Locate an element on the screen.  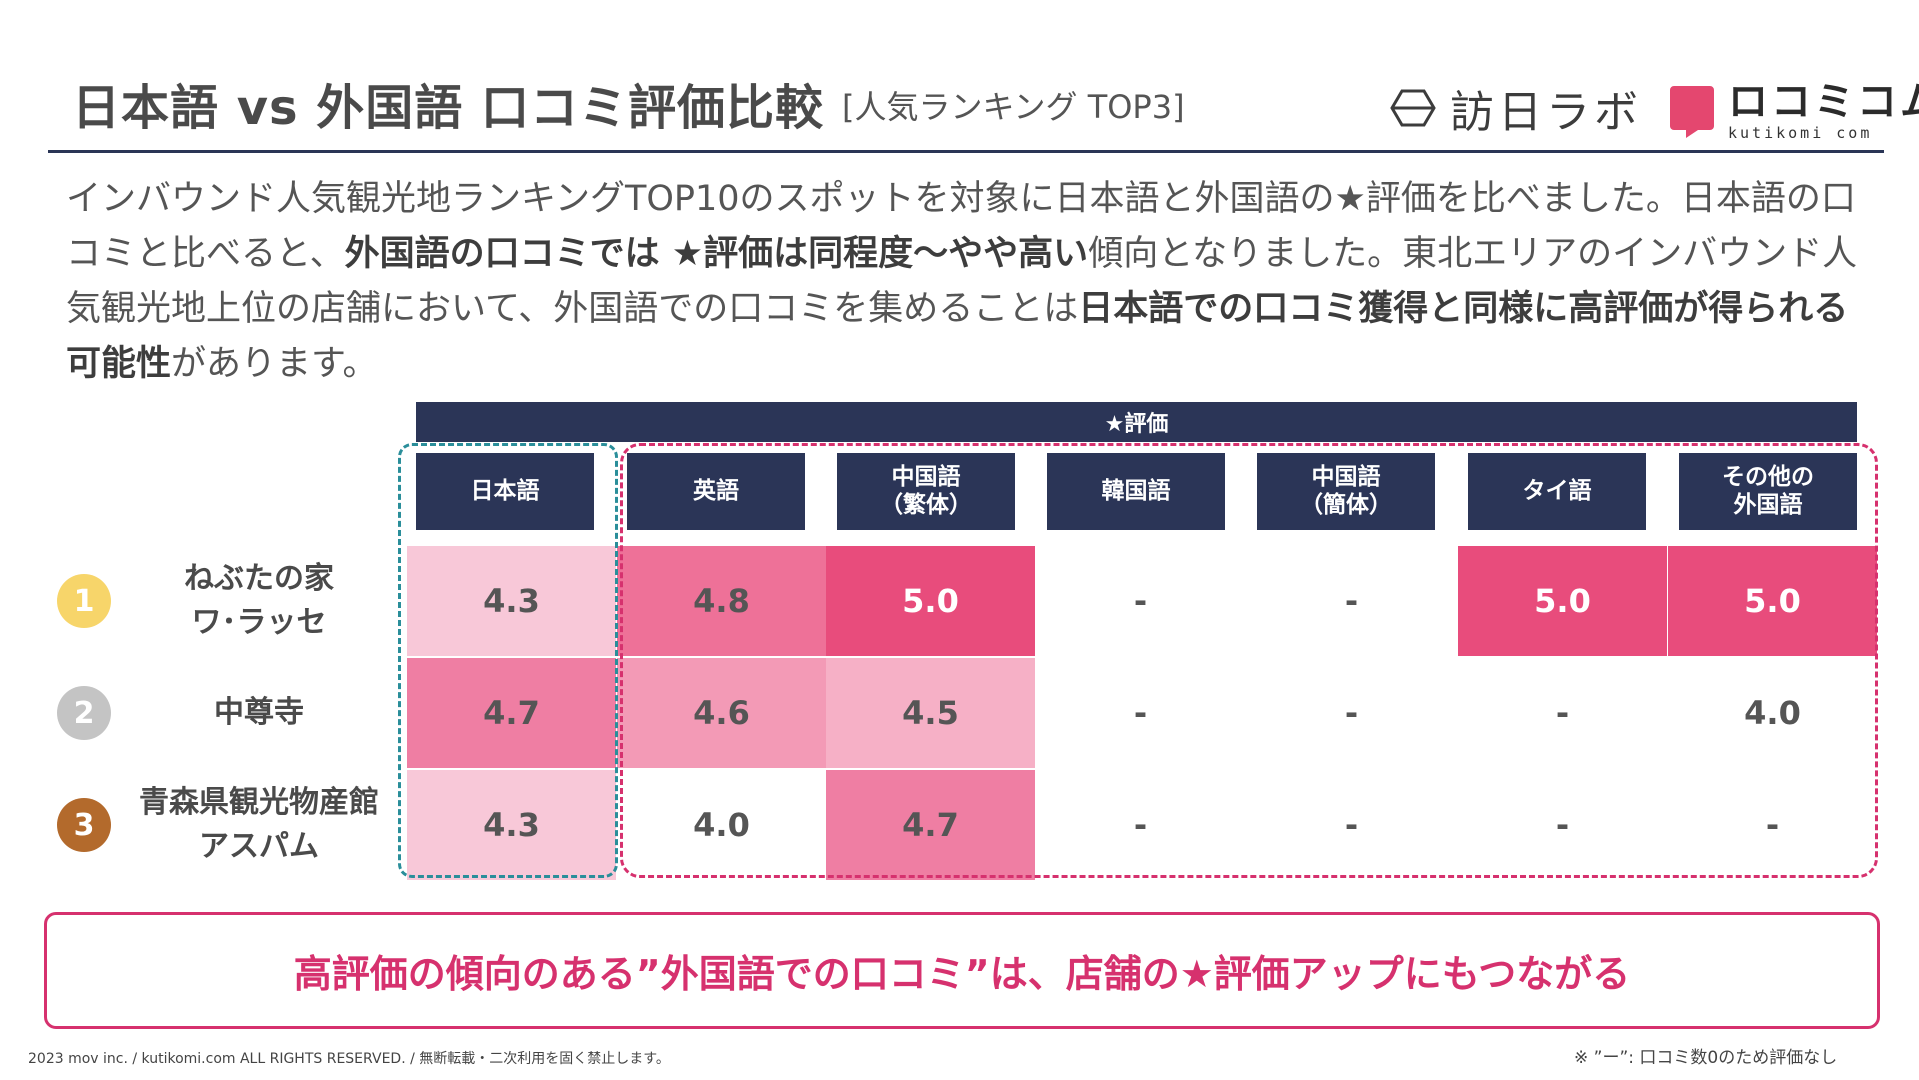
description-emphasis-2: 日本語での口コミ獲得と同様に高評価が得られる可能性 is located at coordinates (957, 336).